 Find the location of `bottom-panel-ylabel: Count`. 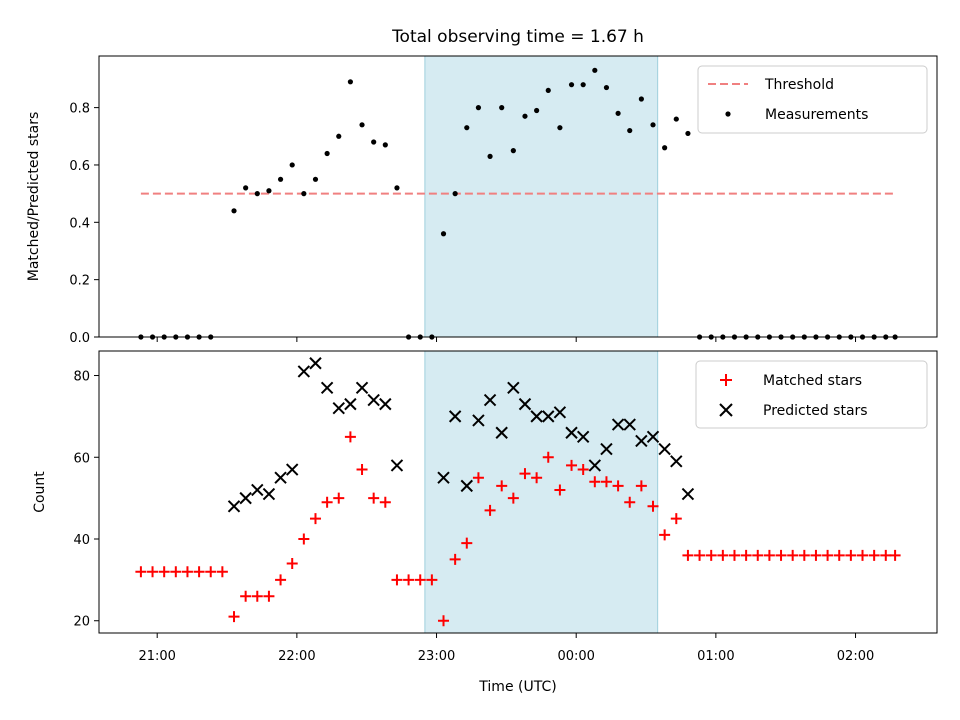

bottom-panel-ylabel: Count is located at coordinates (40, 492).